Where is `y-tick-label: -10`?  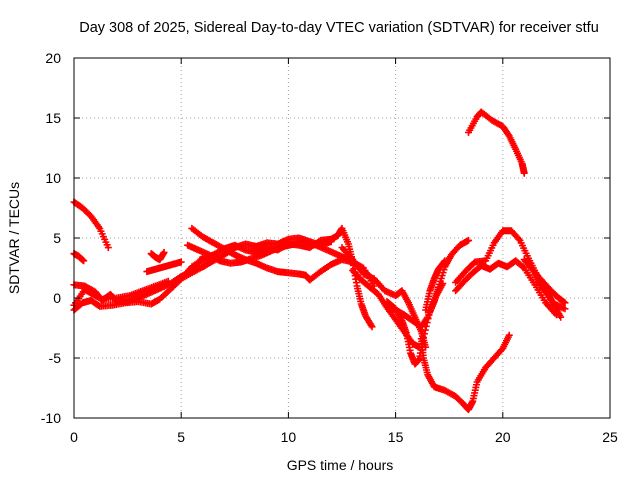 y-tick-label: -10 is located at coordinates (51, 418).